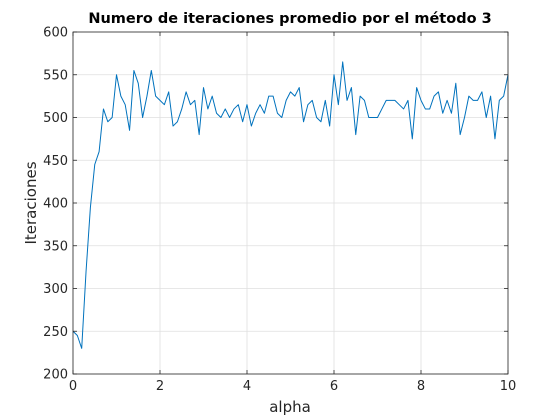 Image resolution: width=560 pixels, height=420 pixels. Describe the element at coordinates (55, 75) in the screenshot. I see `y-tick-label: 550` at that location.